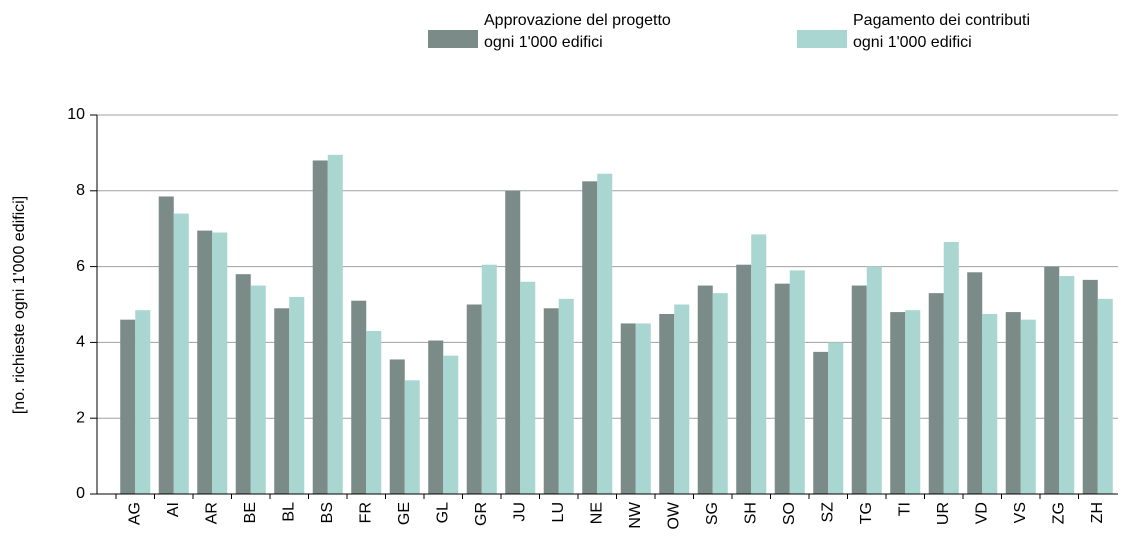 The image size is (1130, 544). I want to click on x-tick-label: ZG, so click(1058, 513).